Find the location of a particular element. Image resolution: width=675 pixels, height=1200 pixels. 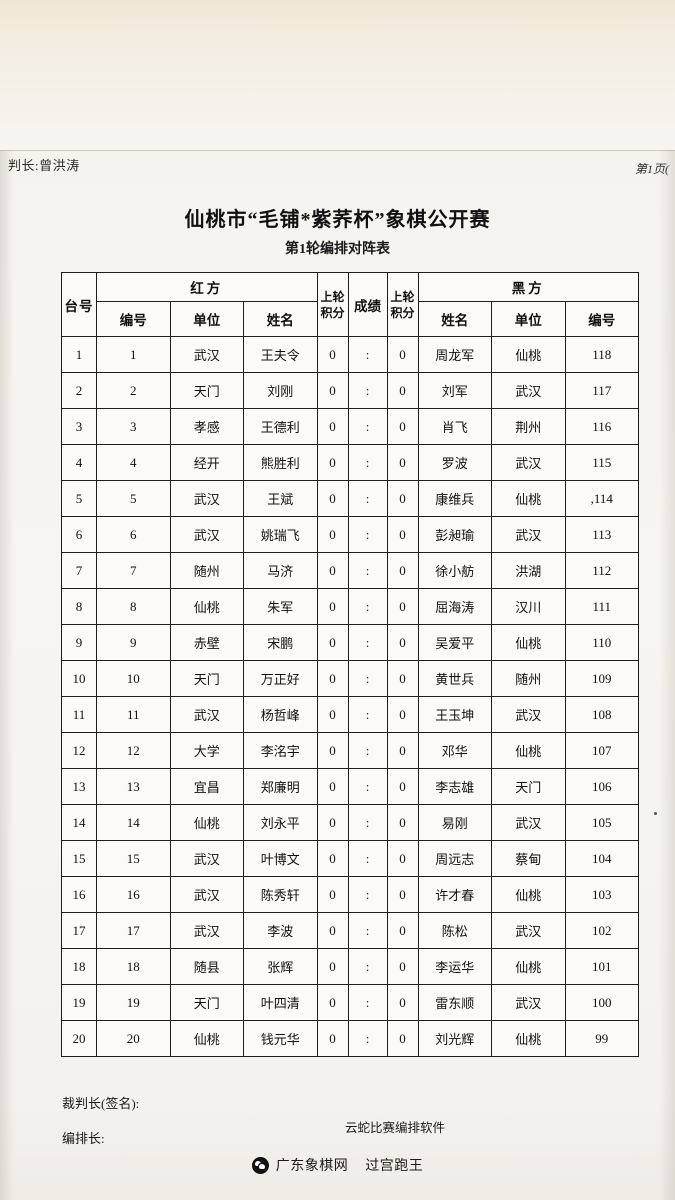

cell-black-num: 107 is located at coordinates (601, 750).